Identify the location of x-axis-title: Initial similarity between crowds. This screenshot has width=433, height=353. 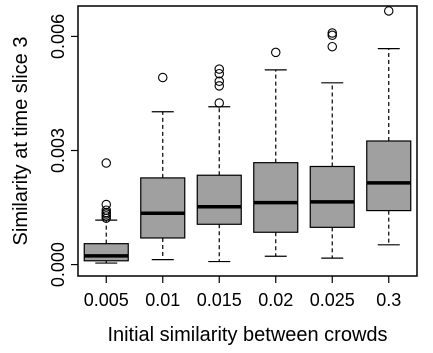
(247, 335).